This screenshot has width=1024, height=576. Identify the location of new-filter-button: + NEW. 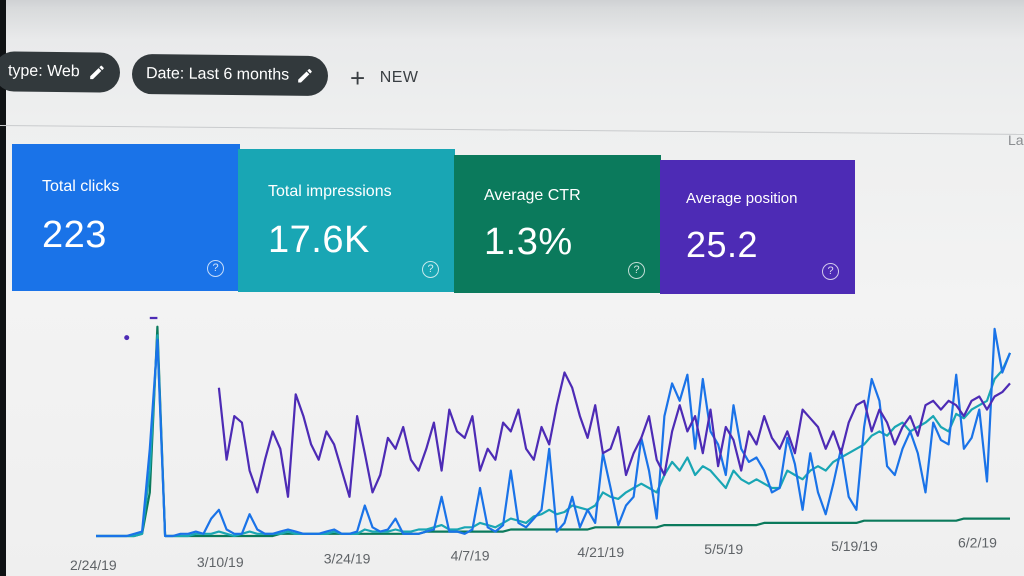
(384, 78).